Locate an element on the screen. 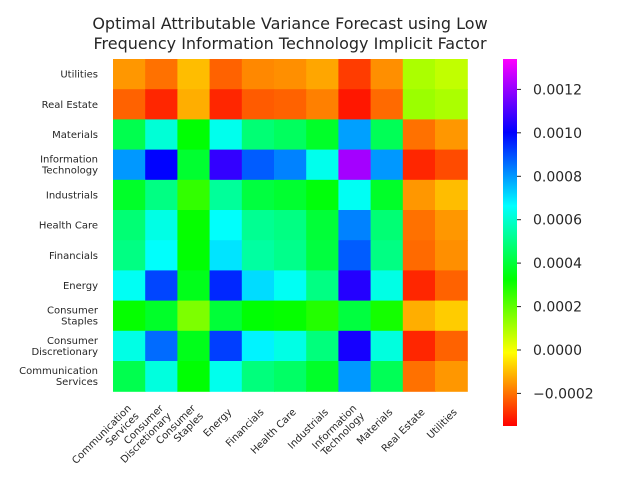 The image size is (640, 480). colorbar-tick-label: 0.0000 is located at coordinates (557, 351).